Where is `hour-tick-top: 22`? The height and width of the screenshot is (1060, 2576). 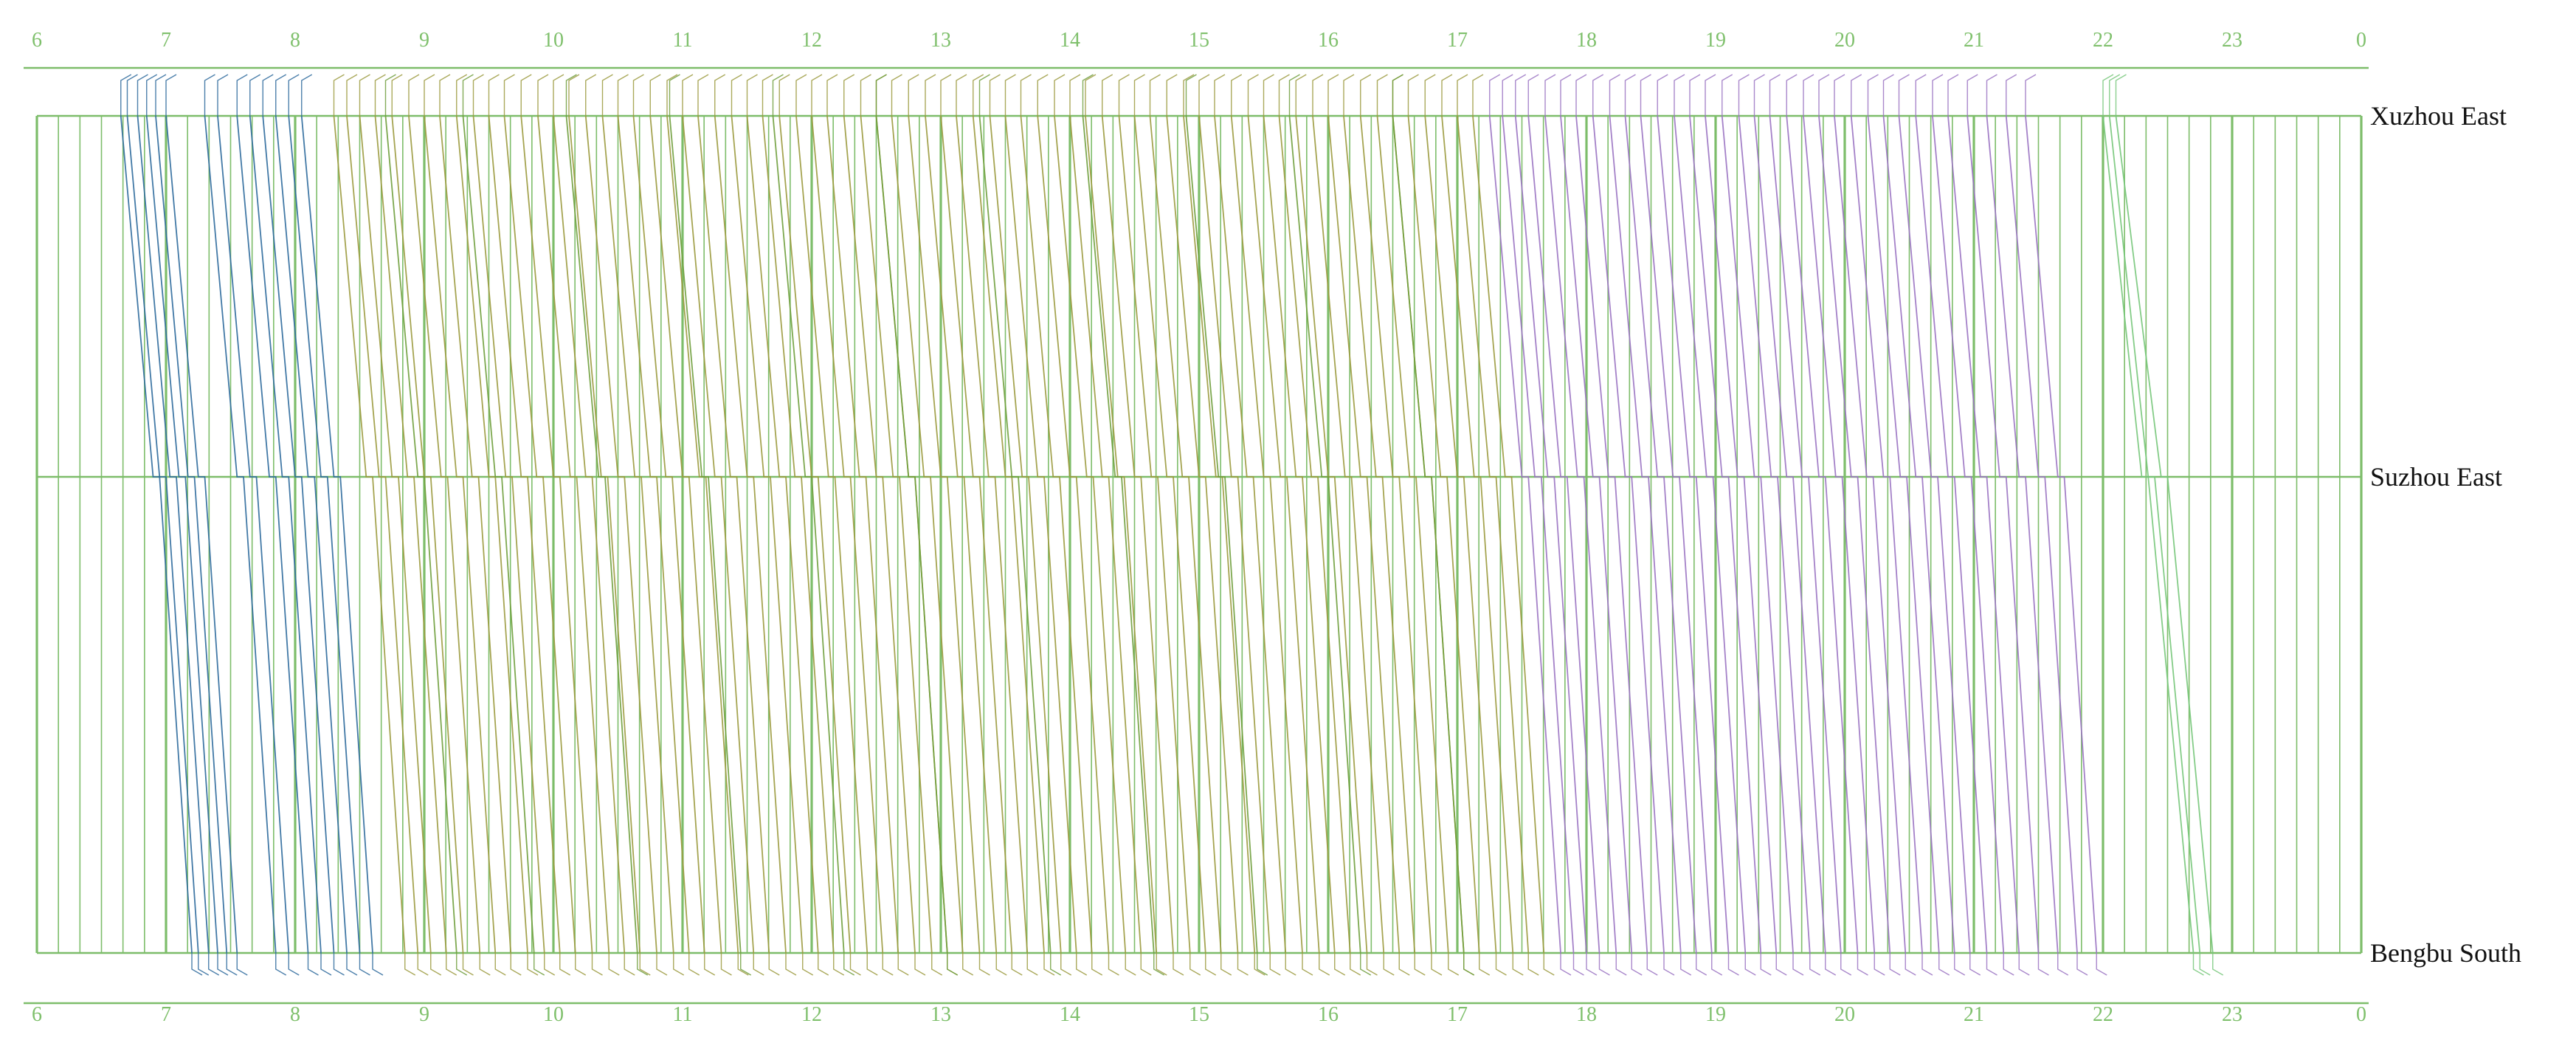 hour-tick-top: 22 is located at coordinates (2103, 40).